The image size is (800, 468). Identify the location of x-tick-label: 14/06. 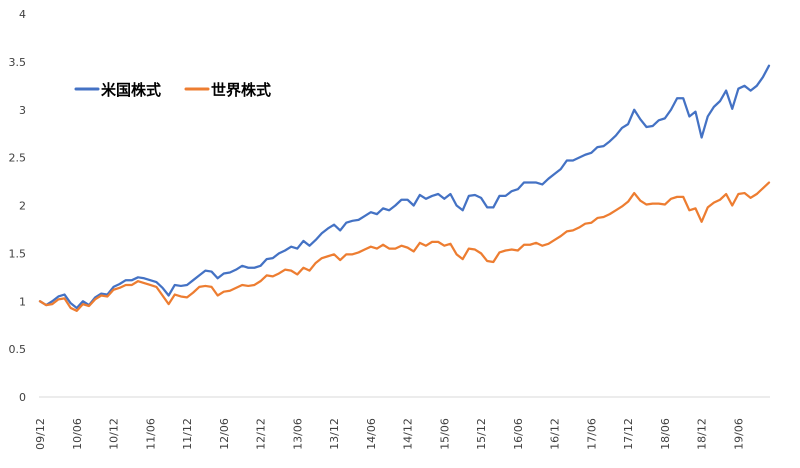
(371, 434).